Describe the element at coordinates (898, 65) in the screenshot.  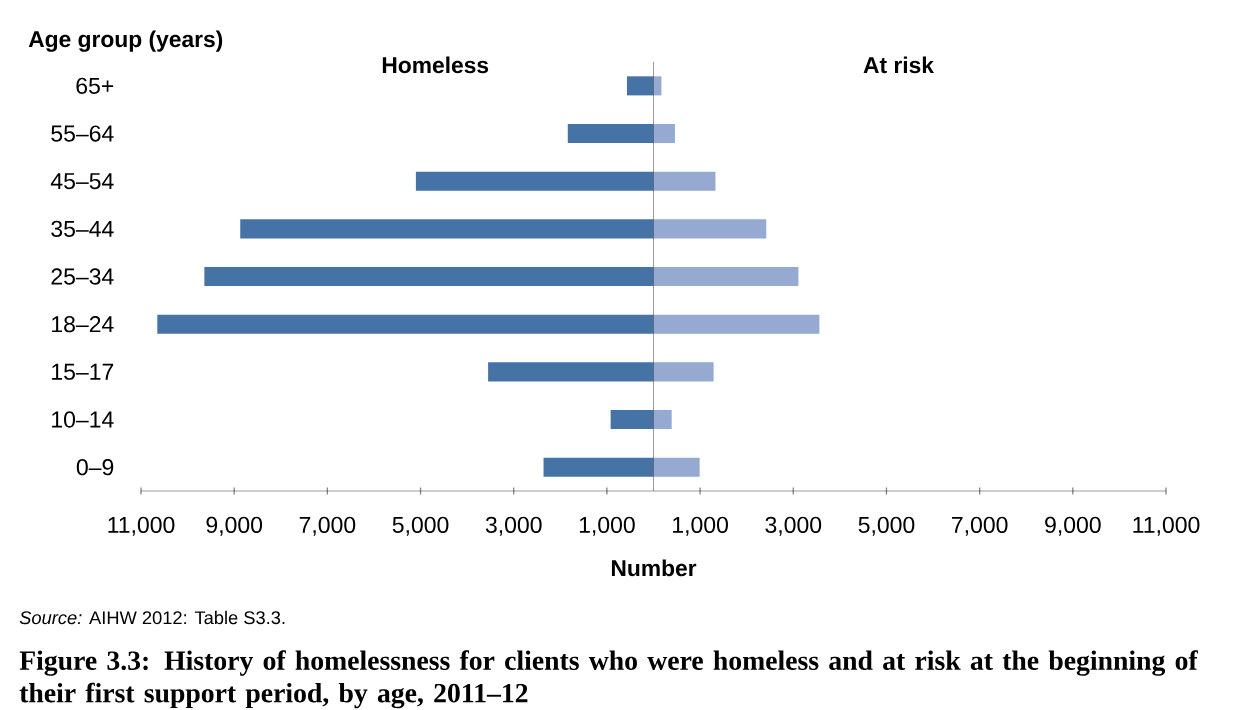
I see `text: At risk` at that location.